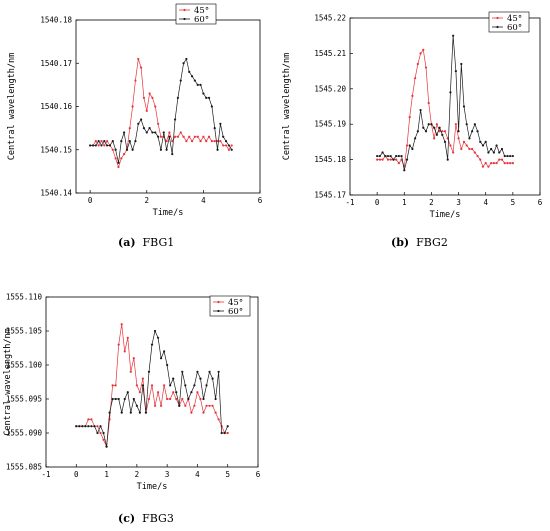  I want to click on caption-fbg1-label: (a), so click(127, 242).